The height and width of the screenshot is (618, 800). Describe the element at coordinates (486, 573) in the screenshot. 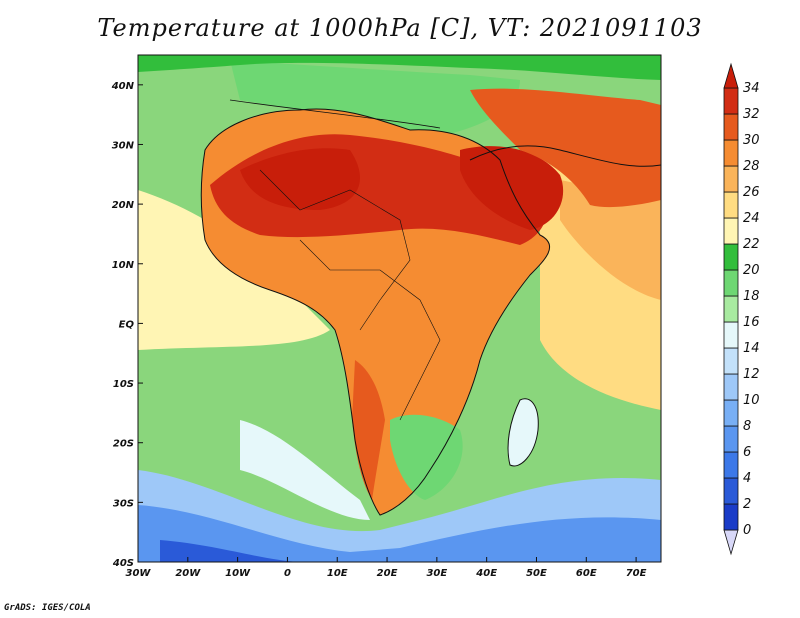

I see `lon-tick-label: 40E` at that location.